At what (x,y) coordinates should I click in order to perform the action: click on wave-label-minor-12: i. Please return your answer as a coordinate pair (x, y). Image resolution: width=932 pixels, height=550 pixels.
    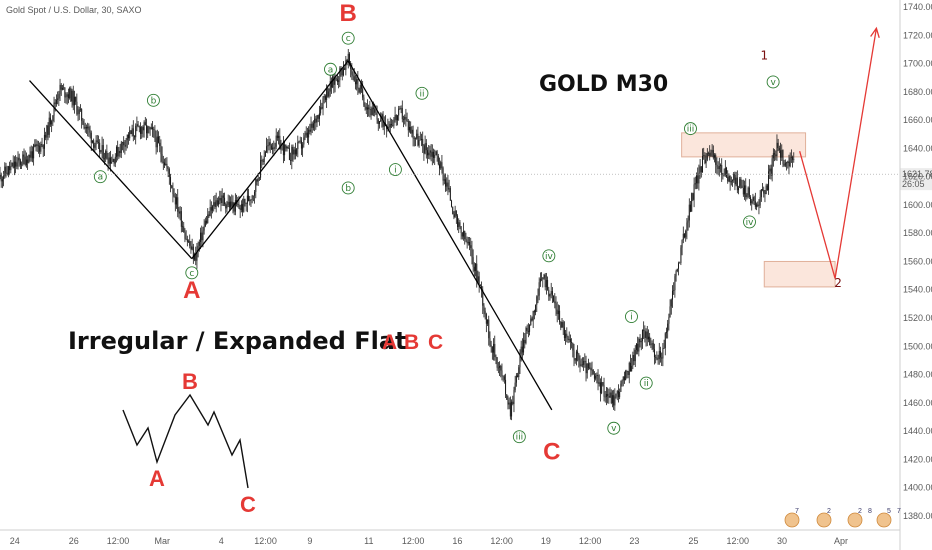
    Looking at the image, I should click on (631, 318).